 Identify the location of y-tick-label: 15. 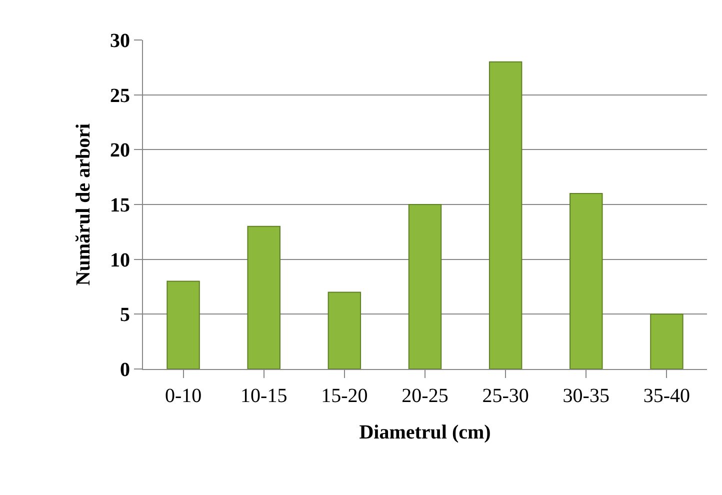
(120, 205).